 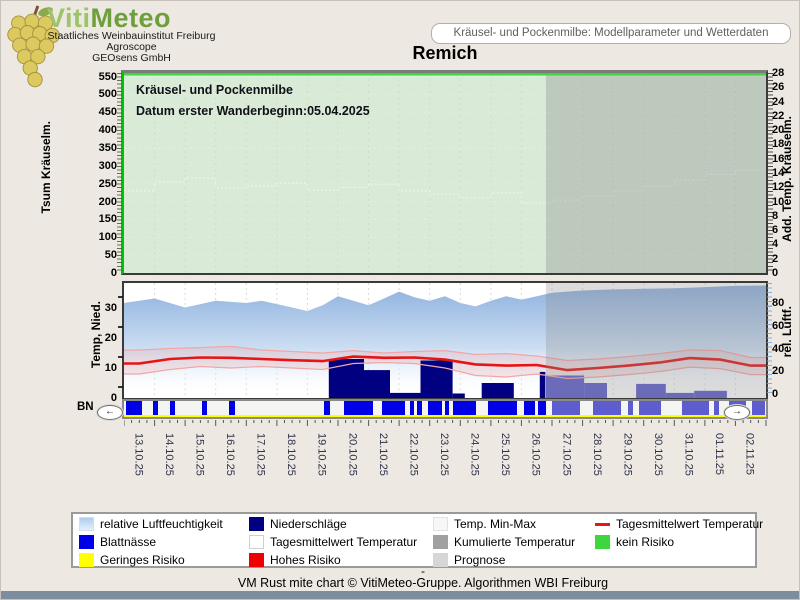 What do you see at coordinates (86, 524) in the screenshot?
I see `humidity-swatch-icon` at bounding box center [86, 524].